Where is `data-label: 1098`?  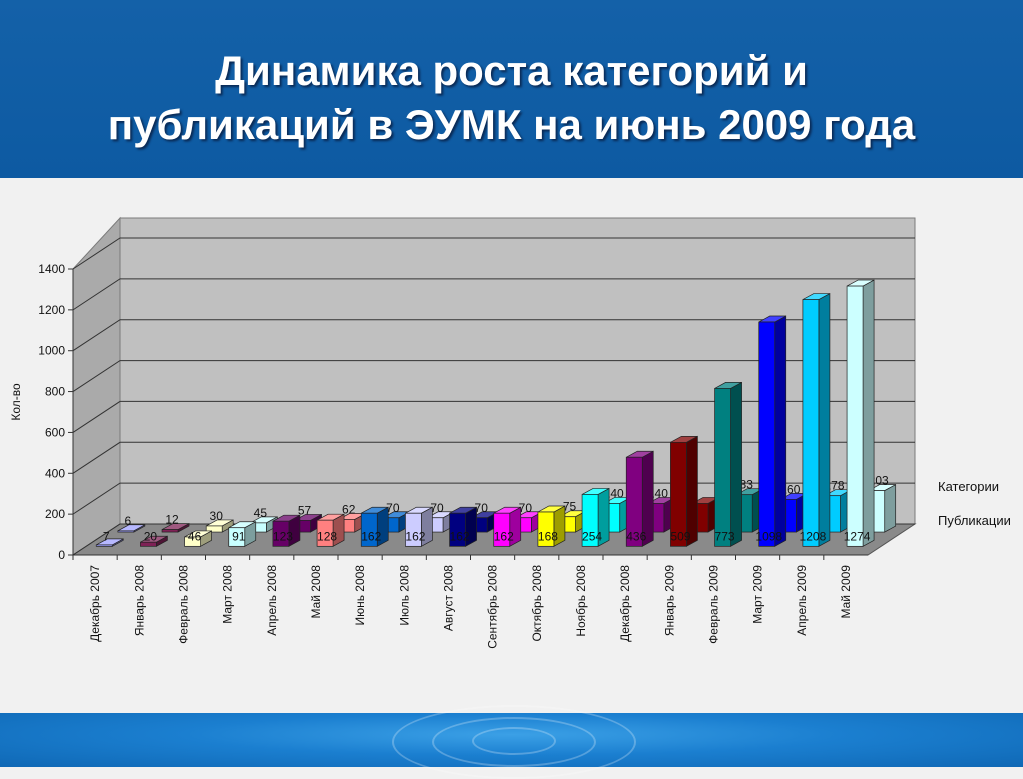 data-label: 1098 is located at coordinates (768, 536).